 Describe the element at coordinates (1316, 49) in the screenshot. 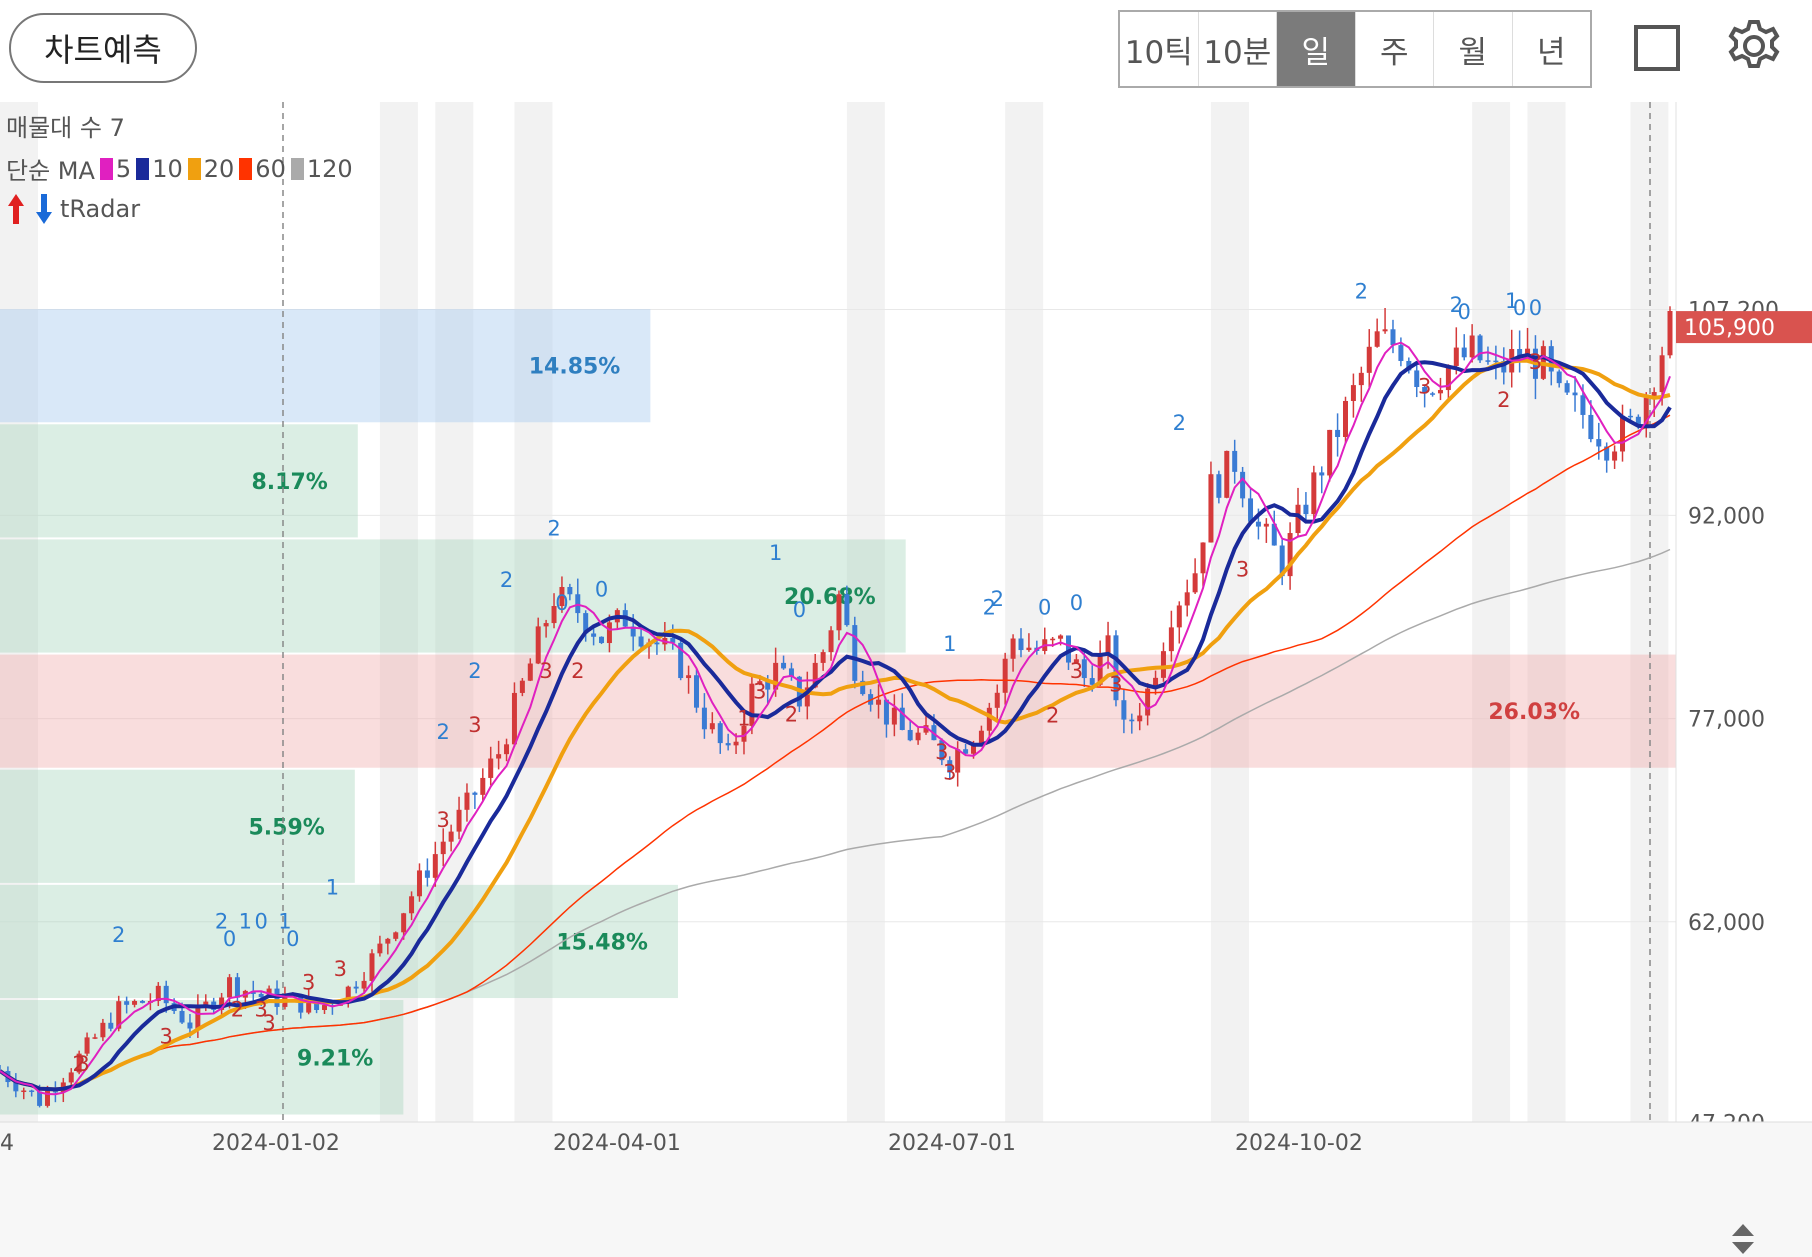

I see `period-day: 일` at that location.